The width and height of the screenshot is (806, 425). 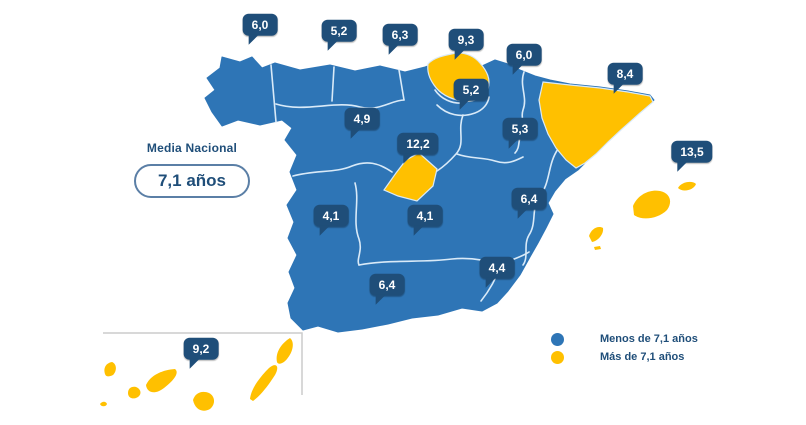 What do you see at coordinates (418, 143) in the screenshot?
I see `callout-value: 12,2` at bounding box center [418, 143].